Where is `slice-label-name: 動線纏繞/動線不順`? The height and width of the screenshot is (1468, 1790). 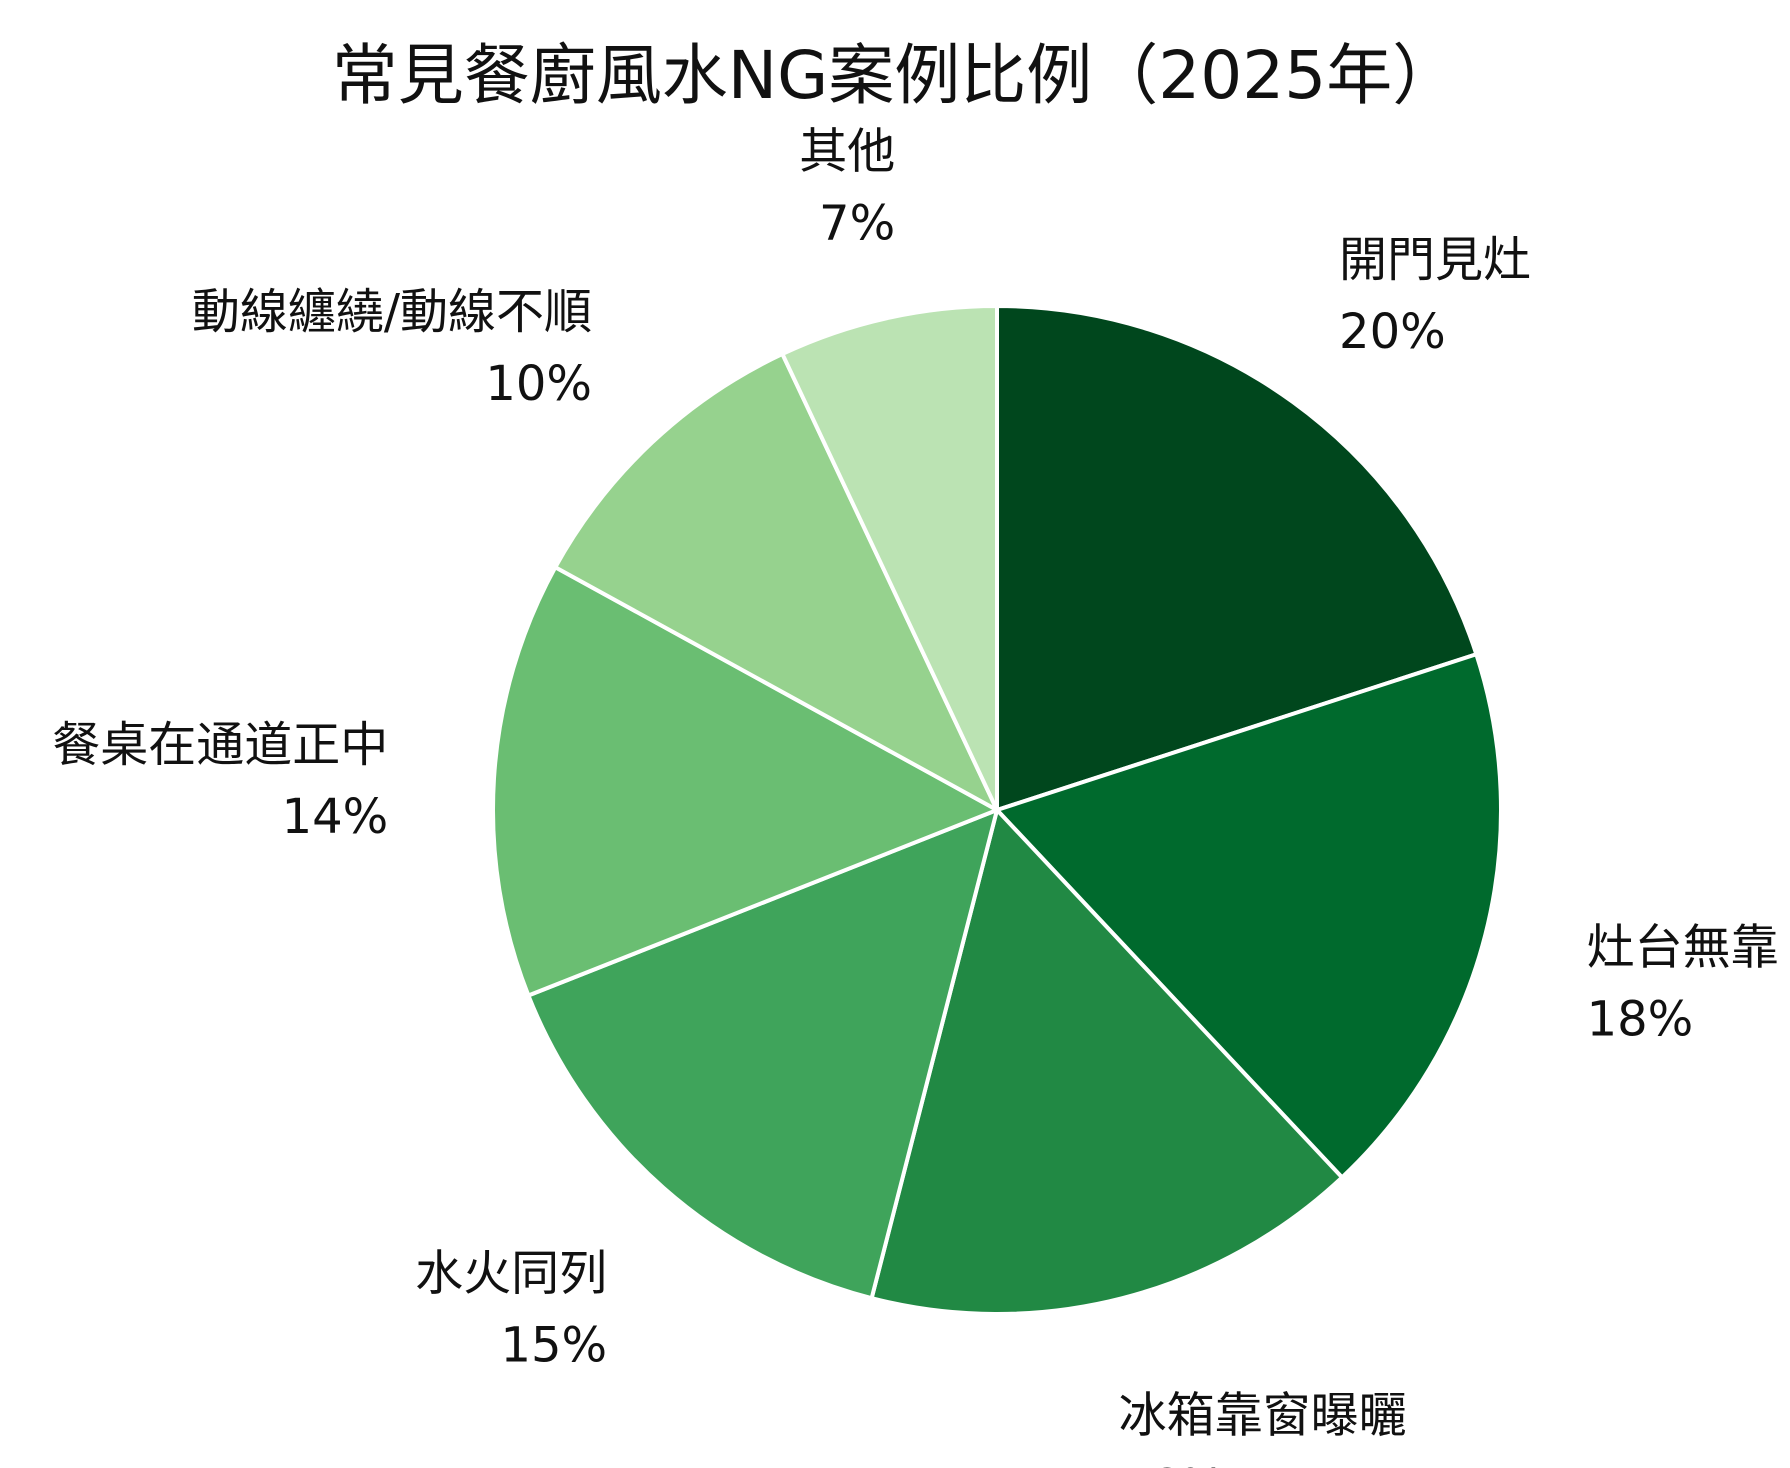 slice-label-name: 動線纏繞/動線不順 is located at coordinates (392, 312).